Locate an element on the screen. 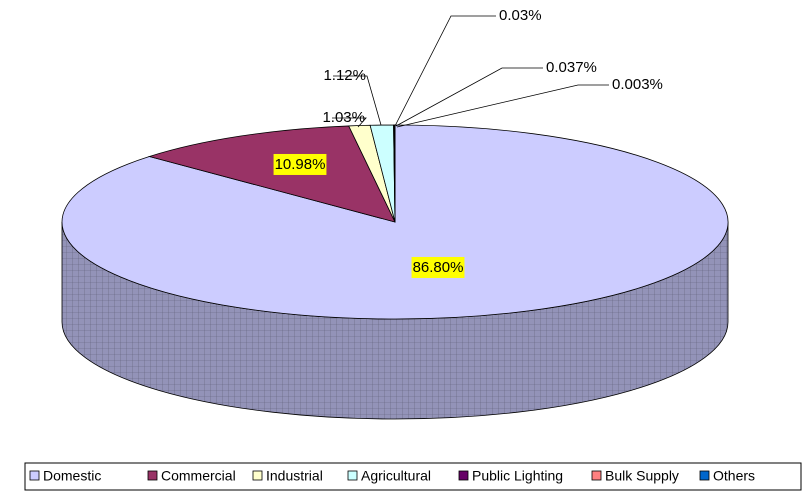 This screenshot has width=803, height=497. legend-label: Agricultural is located at coordinates (396, 476).